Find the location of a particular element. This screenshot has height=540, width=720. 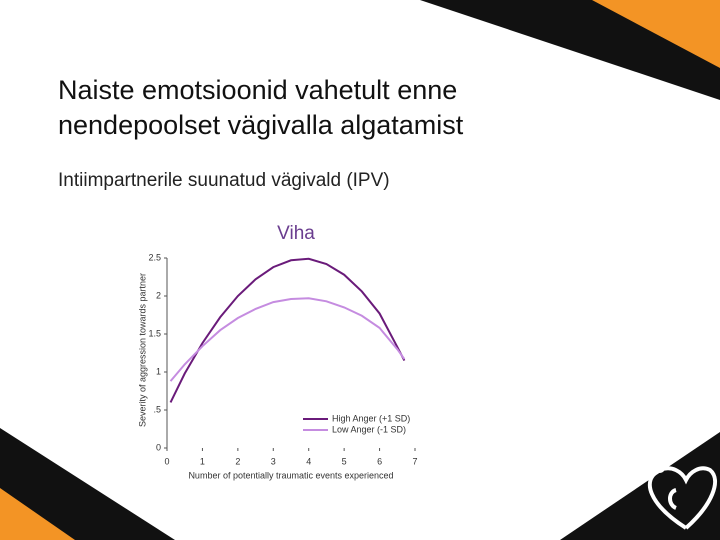

y-tick-label: 0 is located at coordinates (158, 447).